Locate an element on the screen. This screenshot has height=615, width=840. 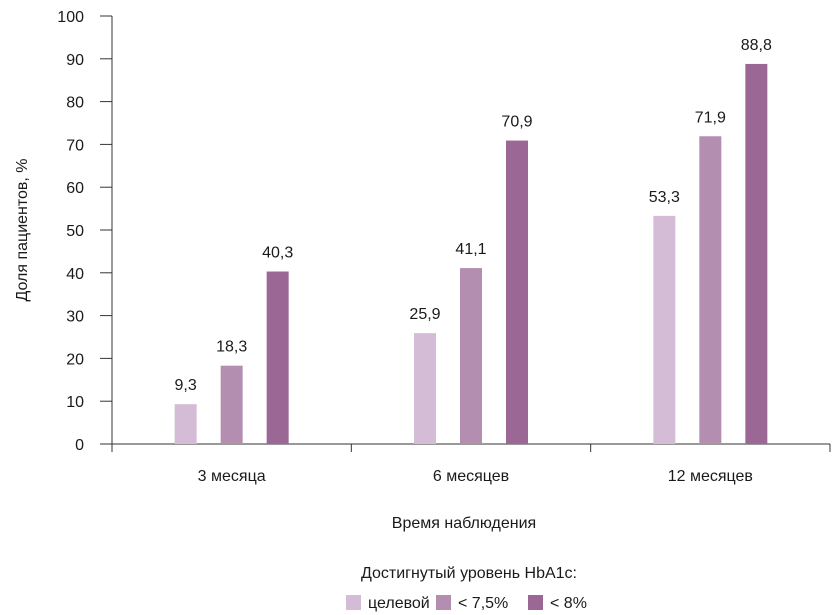
y-tick-label: 100 is located at coordinates (70, 17).